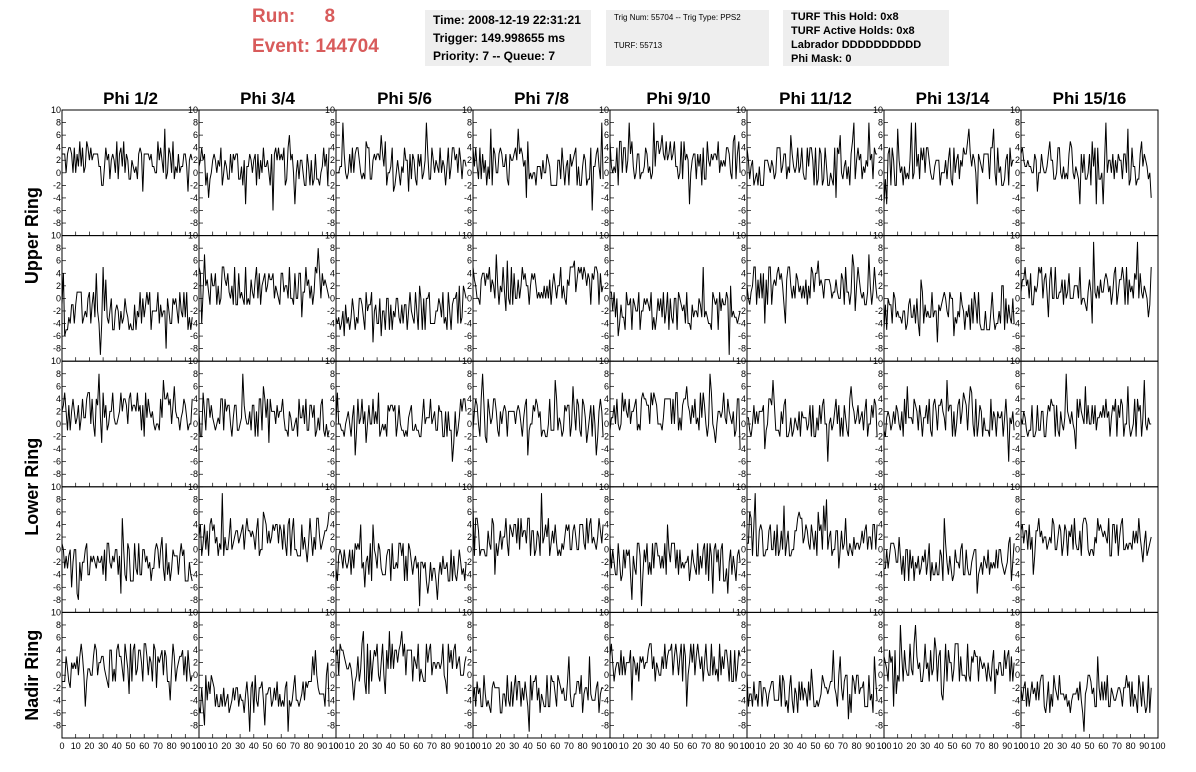 Image resolution: width=1196 pixels, height=772 pixels. I want to click on x-tick-label: 20, so click(226, 746).